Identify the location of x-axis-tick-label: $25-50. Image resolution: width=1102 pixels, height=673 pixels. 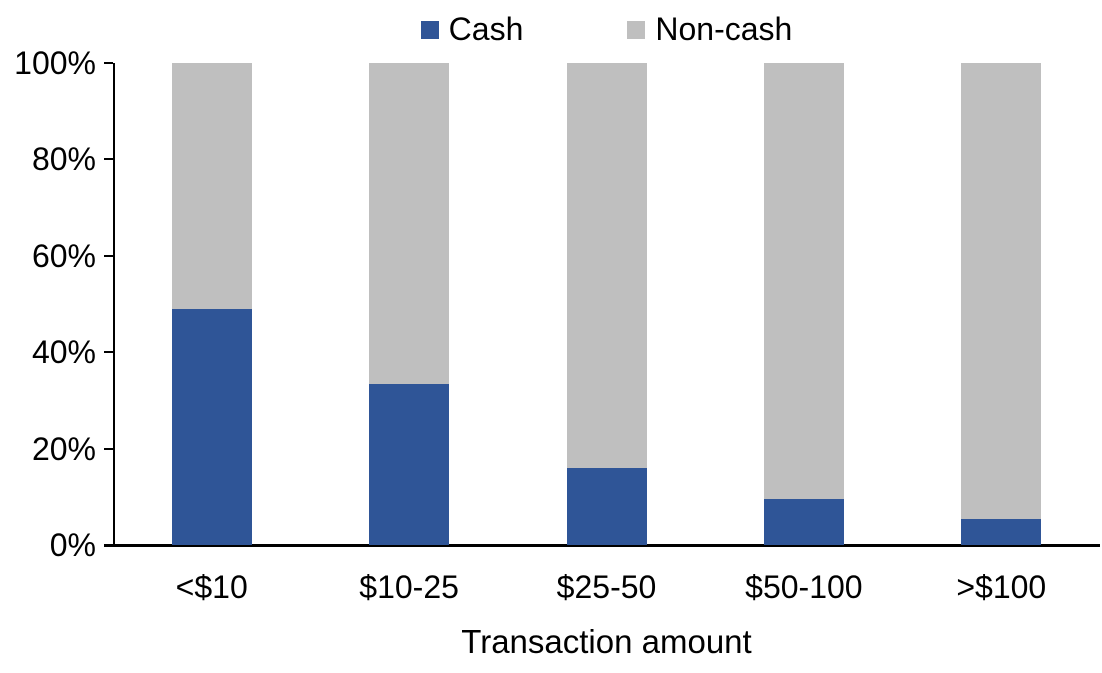
(606, 587).